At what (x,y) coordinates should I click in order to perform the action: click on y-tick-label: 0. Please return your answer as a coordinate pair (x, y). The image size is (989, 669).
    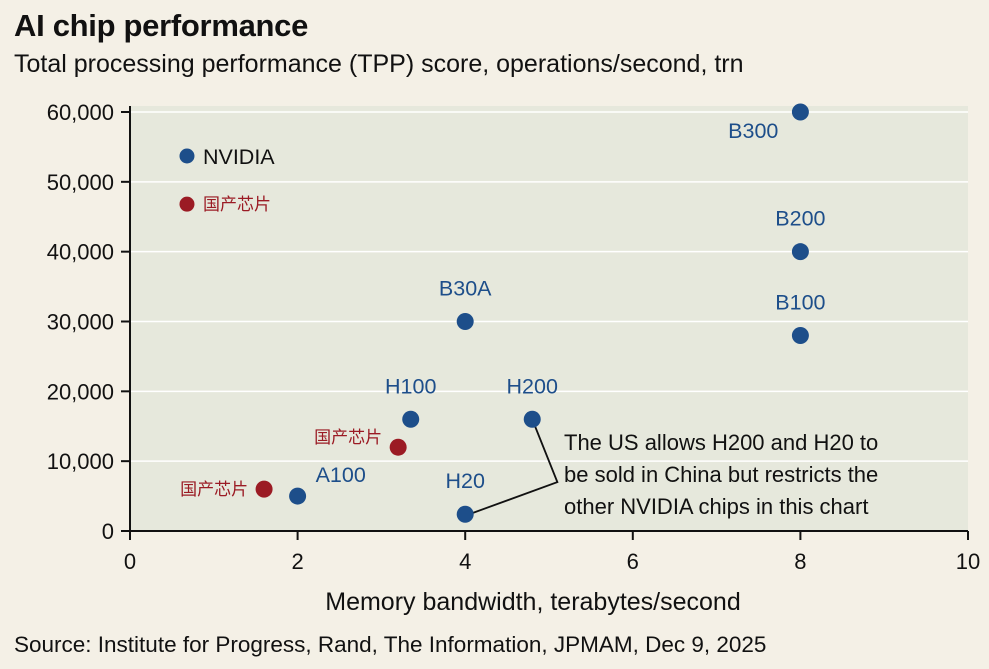
    Looking at the image, I should click on (108, 531).